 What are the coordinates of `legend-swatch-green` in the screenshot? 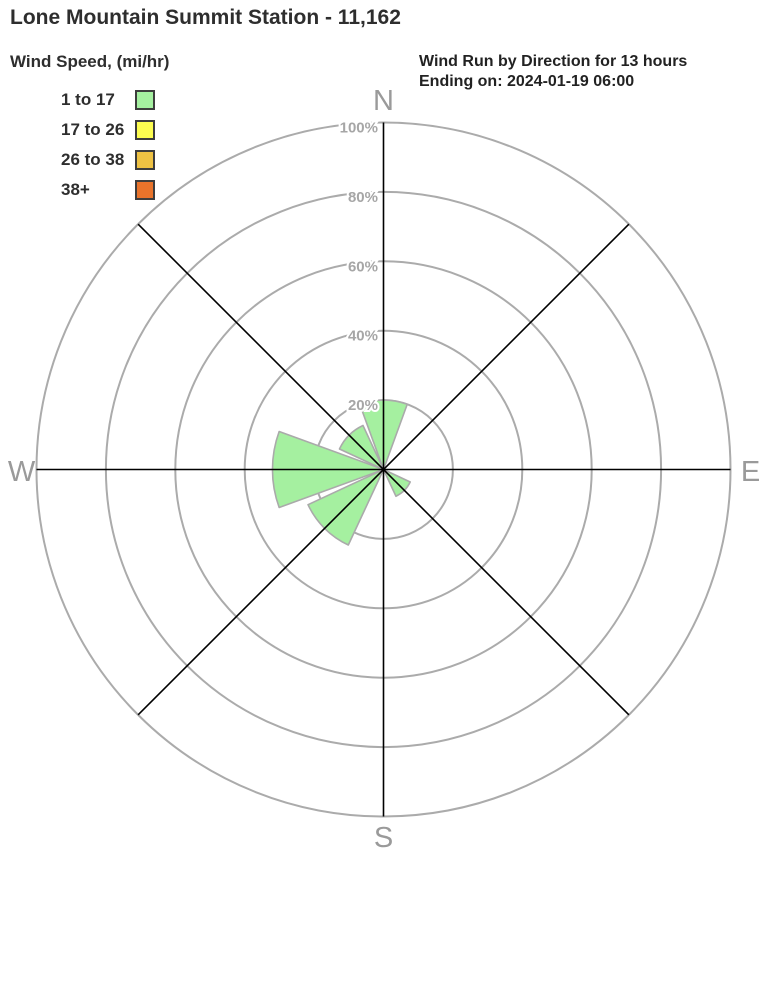 It's located at (145, 100).